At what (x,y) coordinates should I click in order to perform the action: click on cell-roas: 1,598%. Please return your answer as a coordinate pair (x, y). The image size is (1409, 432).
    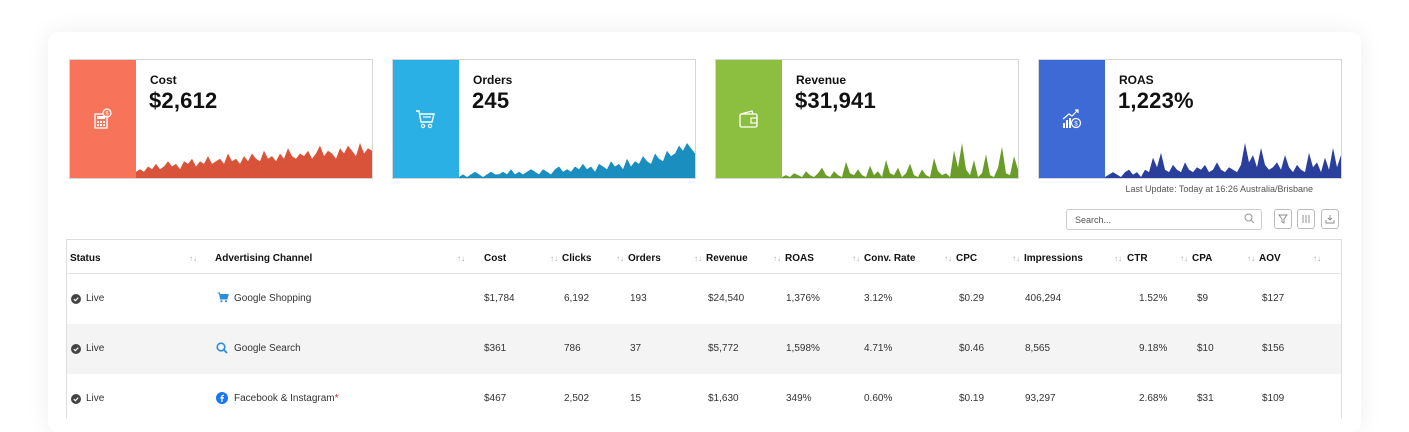
    Looking at the image, I should click on (803, 348).